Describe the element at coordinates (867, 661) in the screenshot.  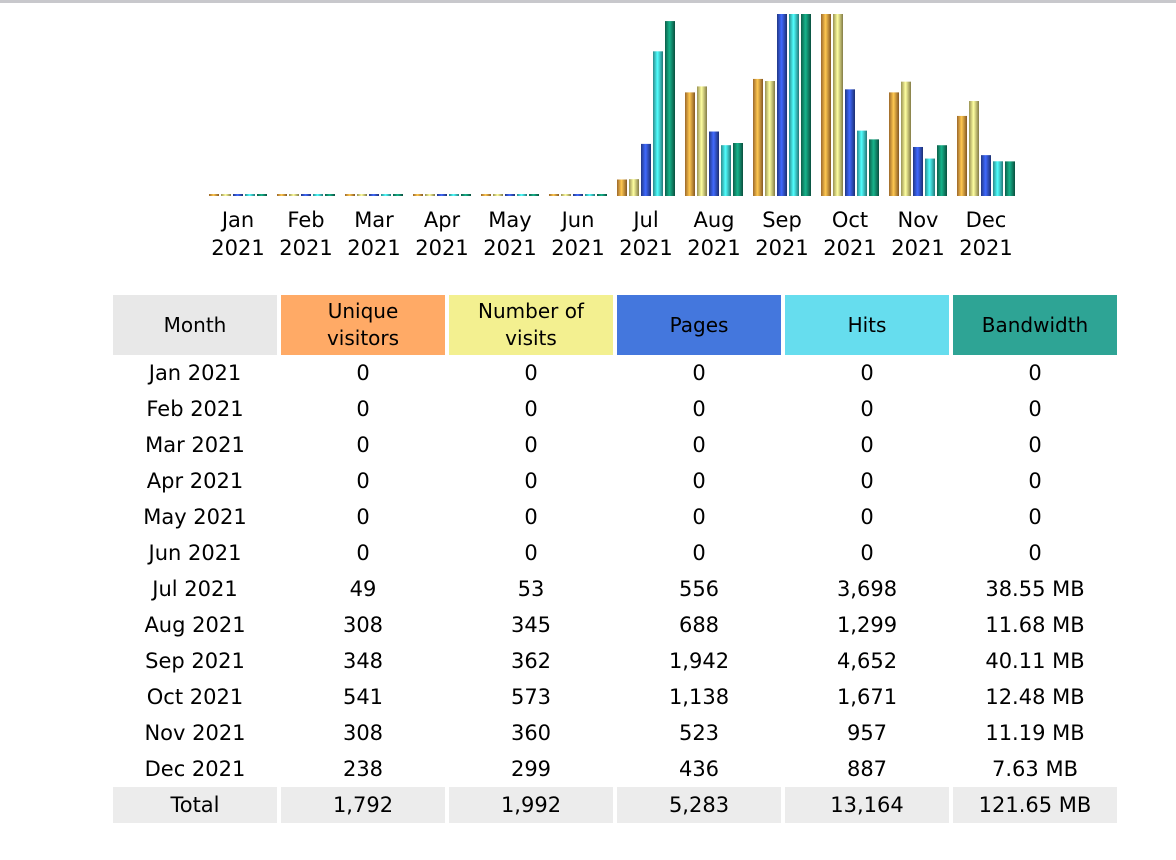
I see `hits-cell: 4,652` at that location.